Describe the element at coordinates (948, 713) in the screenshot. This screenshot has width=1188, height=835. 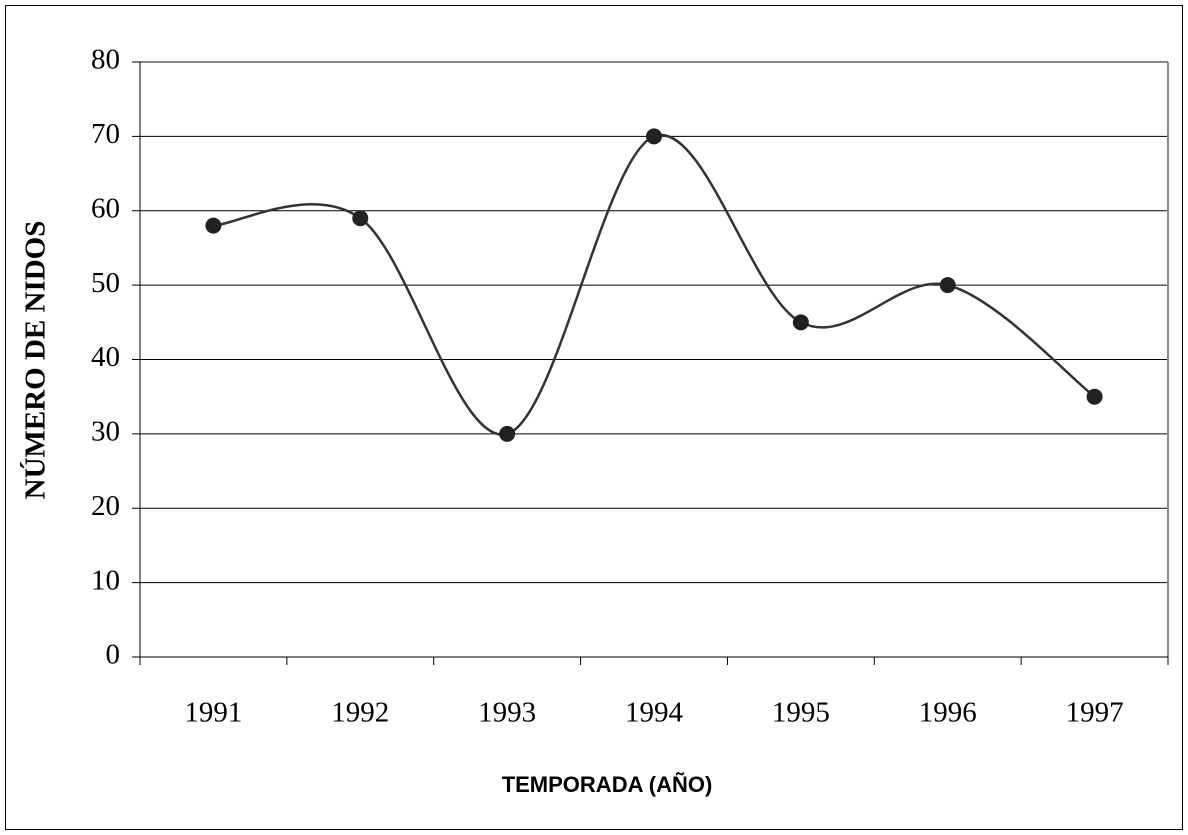
I see `x-tick-label: 1996` at that location.